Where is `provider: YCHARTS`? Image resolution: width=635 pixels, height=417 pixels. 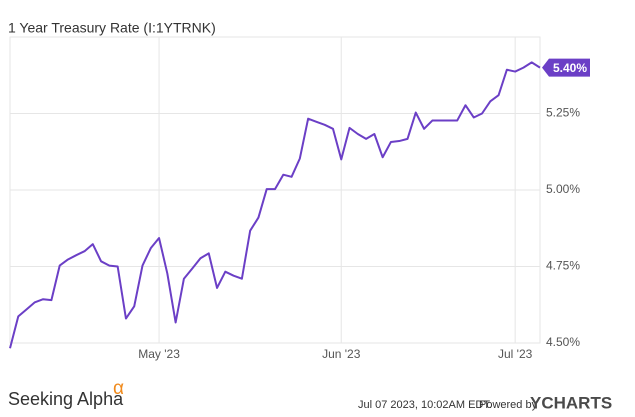
provider: YCHARTS is located at coordinates (571, 402).